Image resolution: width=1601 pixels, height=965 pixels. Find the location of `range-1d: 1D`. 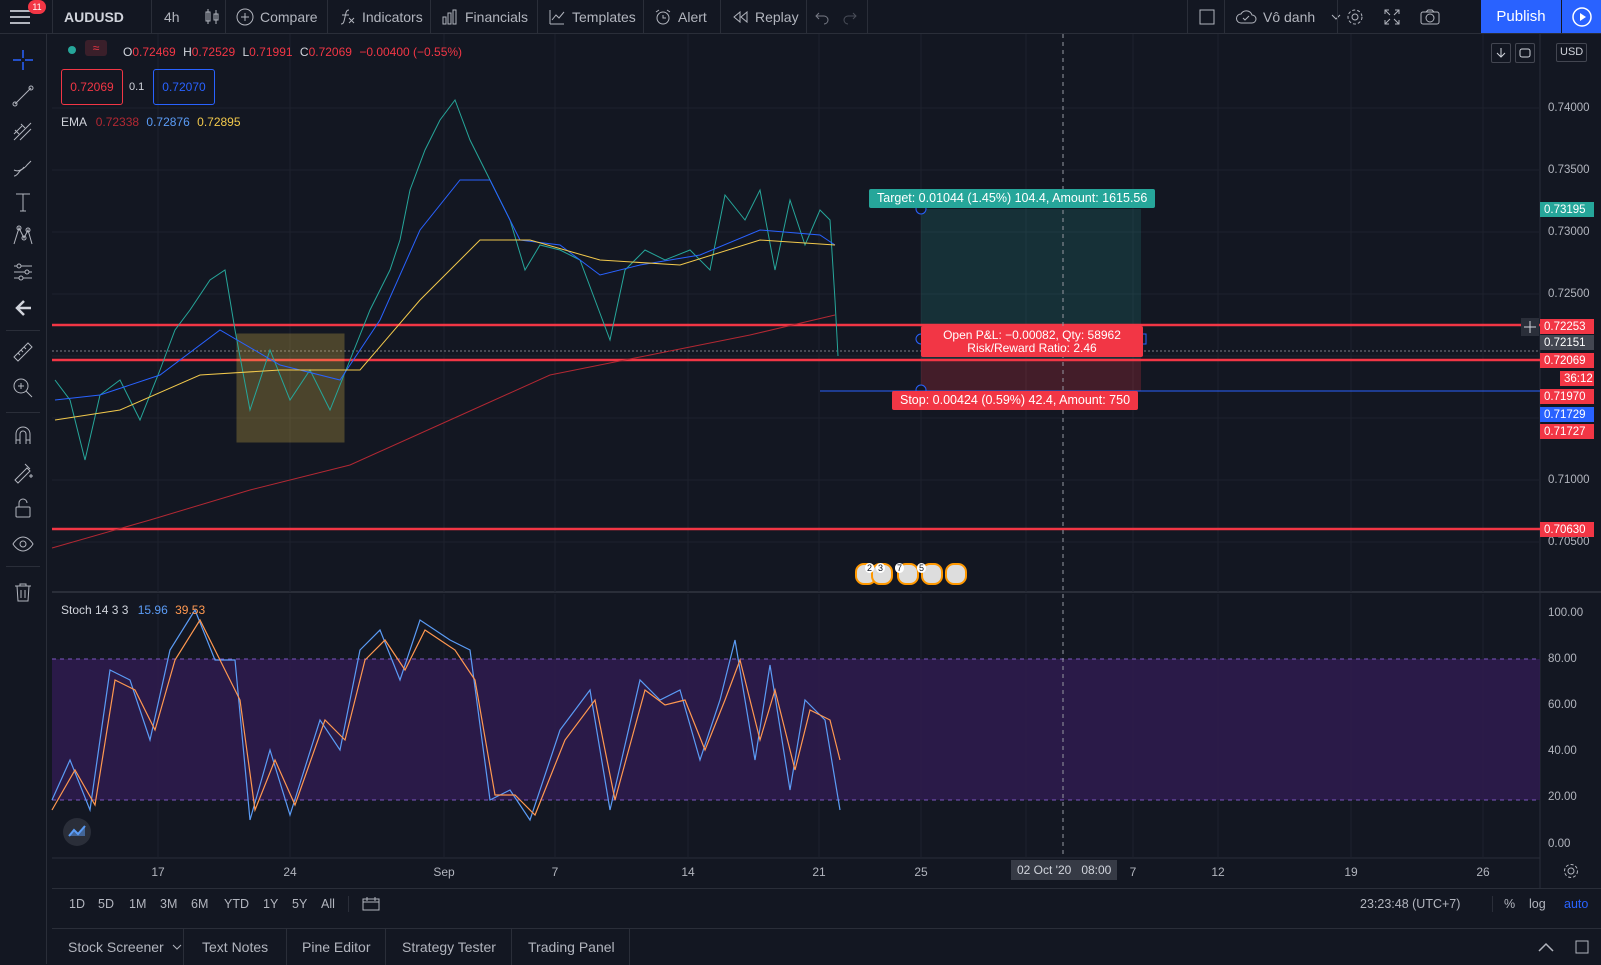

range-1d: 1D is located at coordinates (77, 904).